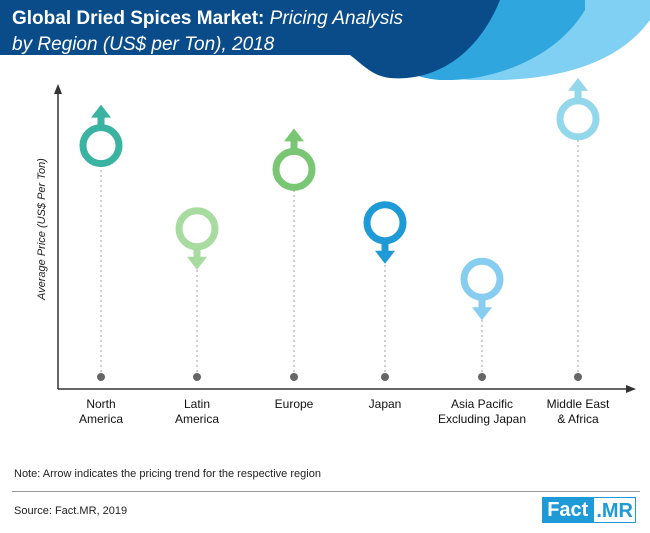 The height and width of the screenshot is (533, 650). What do you see at coordinates (614, 510) in the screenshot?
I see `logo-mr: .MR` at bounding box center [614, 510].